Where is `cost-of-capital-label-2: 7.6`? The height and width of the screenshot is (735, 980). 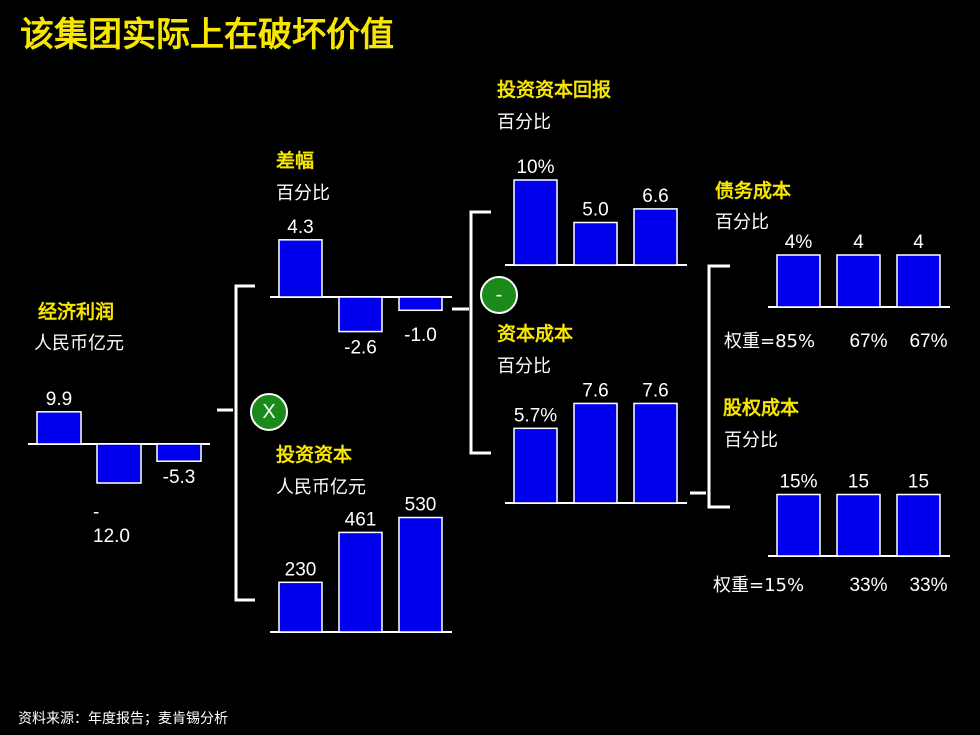
cost-of-capital-label-2: 7.6 is located at coordinates (595, 390).